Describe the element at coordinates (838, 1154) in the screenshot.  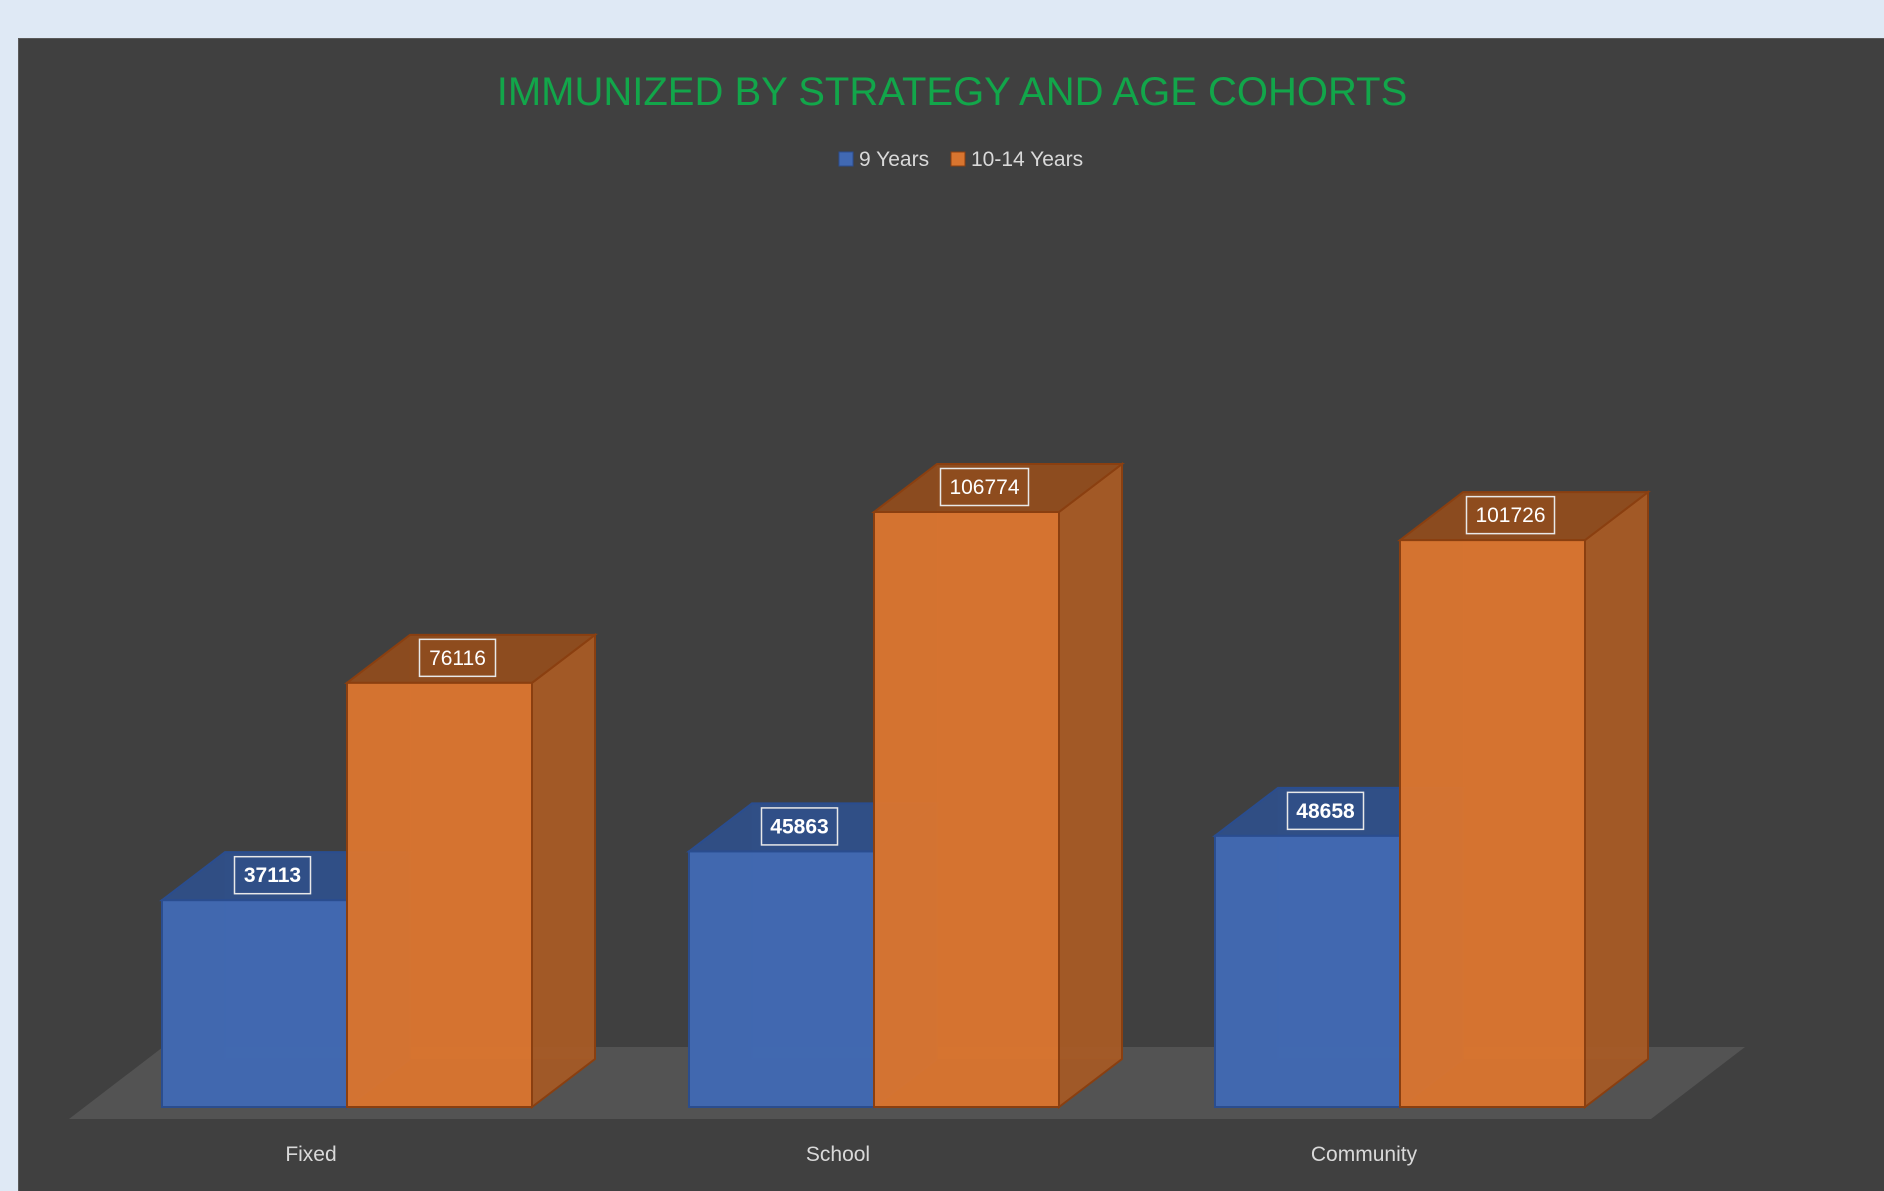
I see `category-label-school: School` at that location.